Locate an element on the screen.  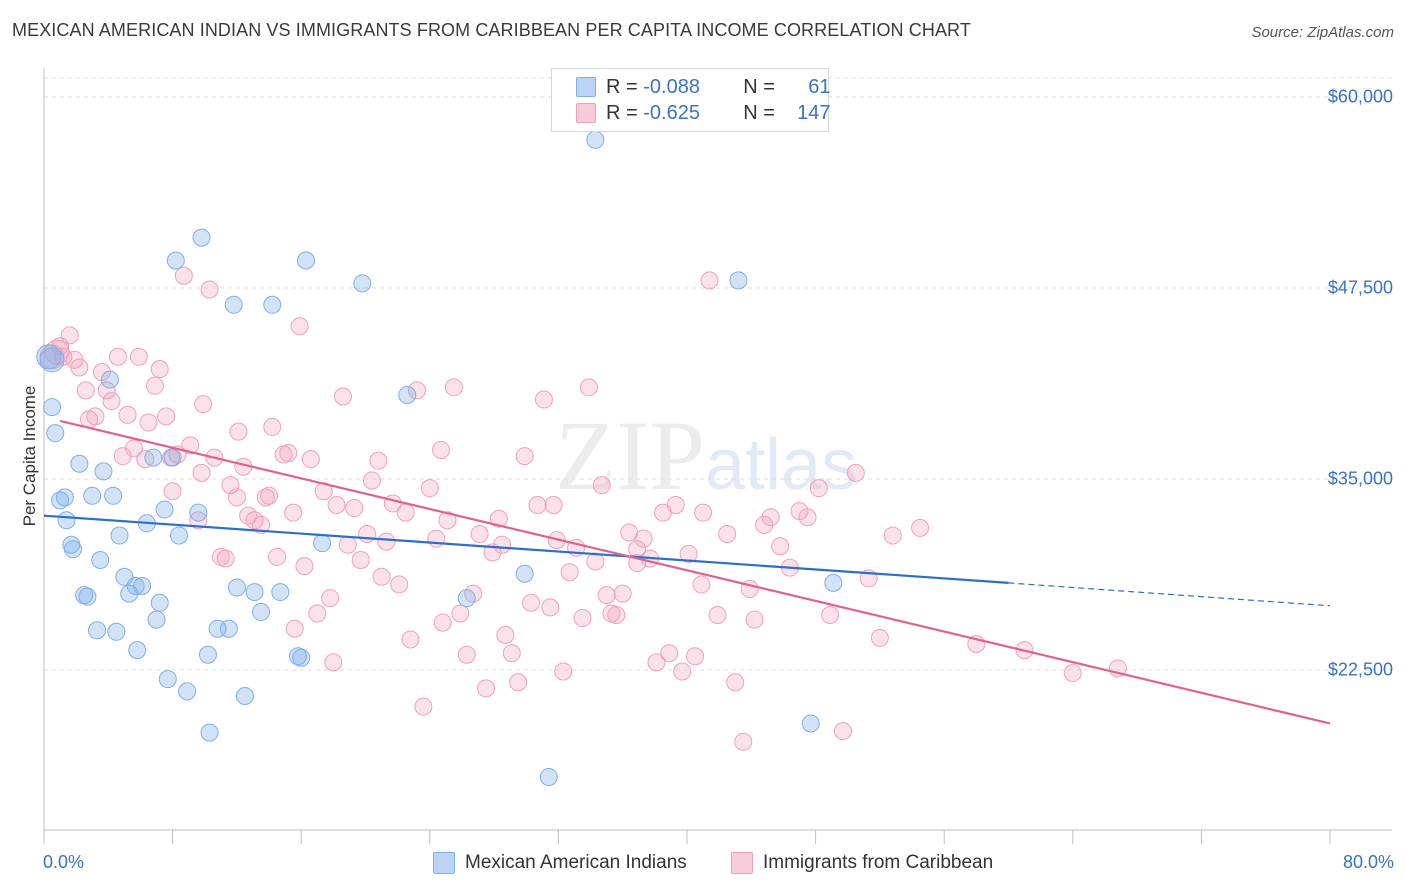
y-tick-label-35000: $35,000 is located at coordinates (1360, 478).